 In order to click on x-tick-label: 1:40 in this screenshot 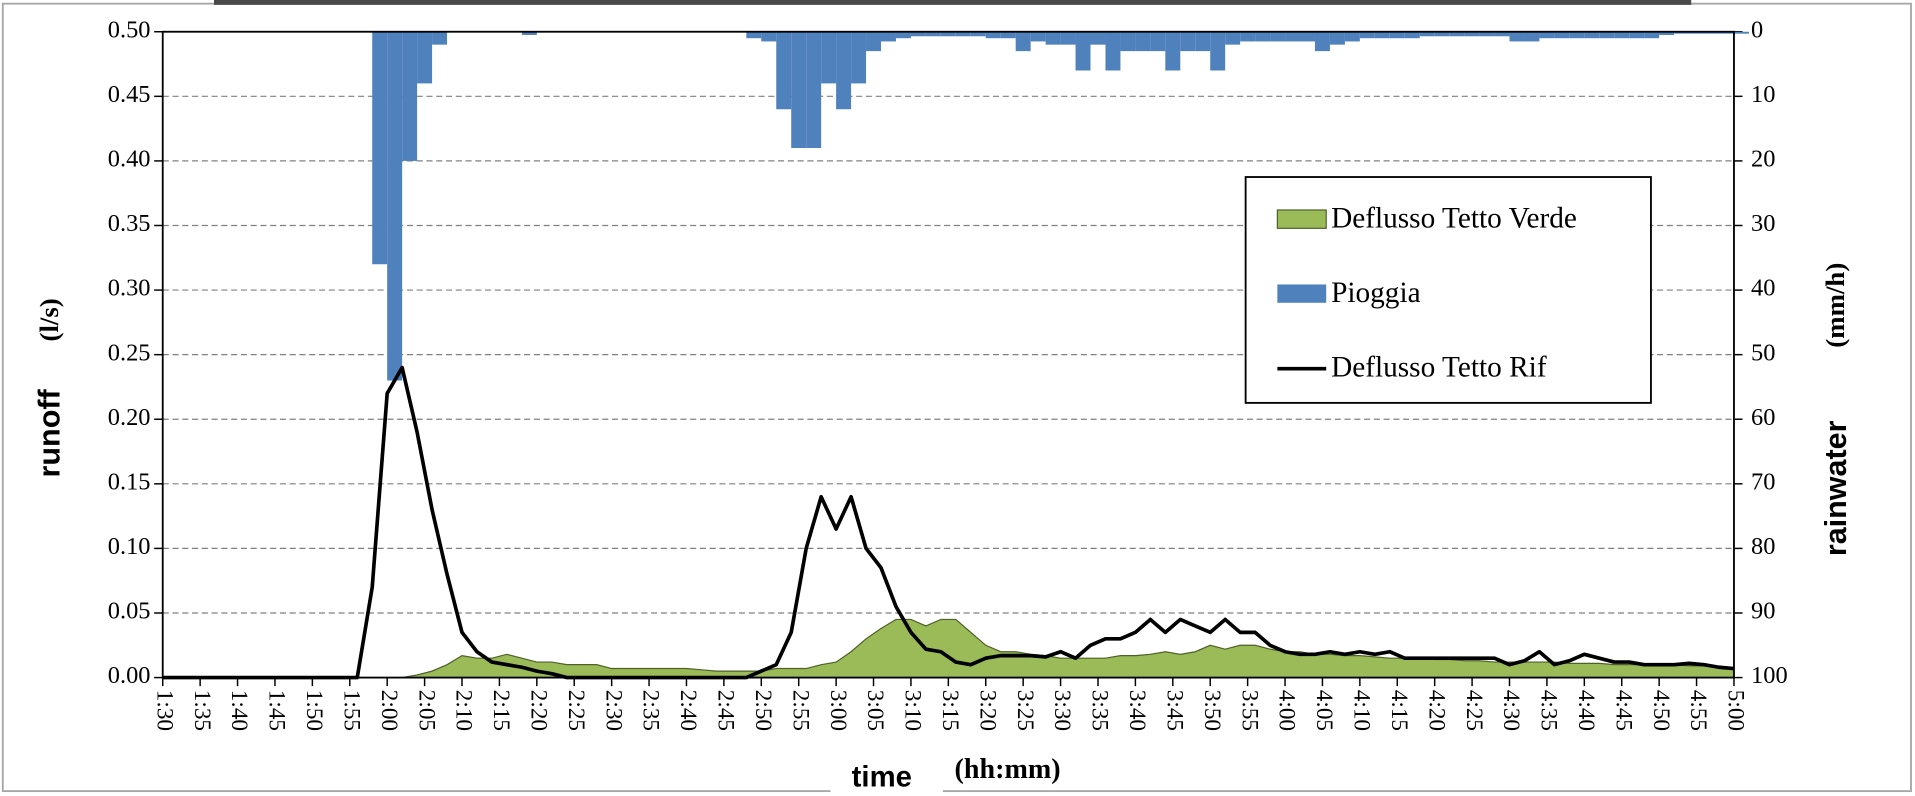, I will do `click(239, 710)`.